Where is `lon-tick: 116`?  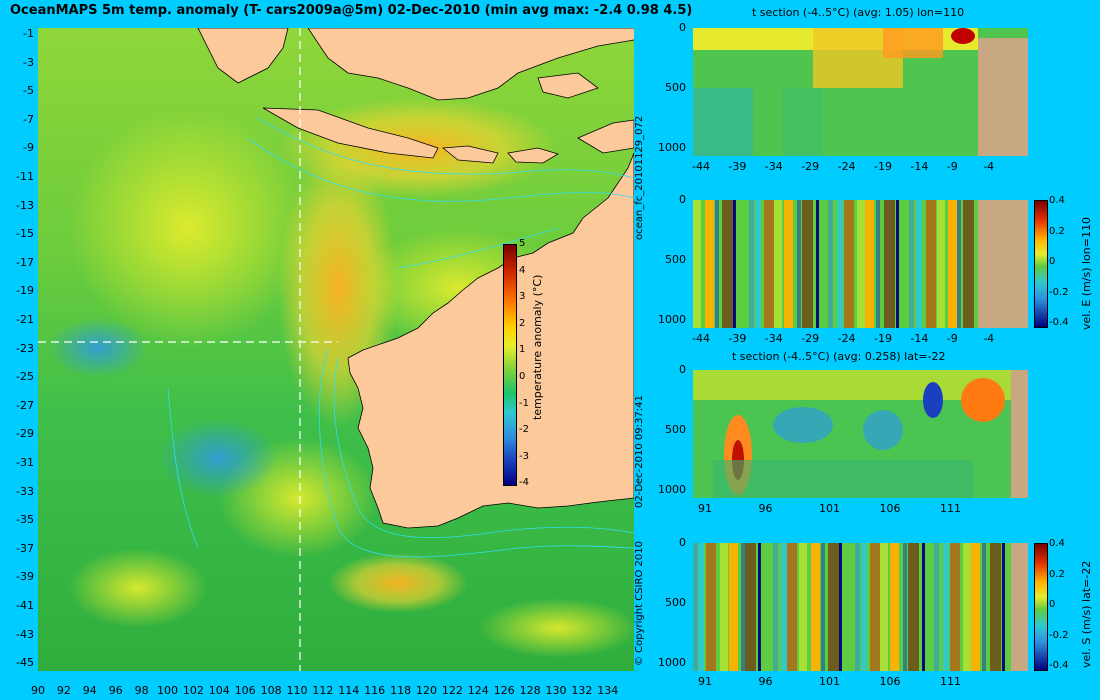
lon-tick: 116 is located at coordinates (375, 690).